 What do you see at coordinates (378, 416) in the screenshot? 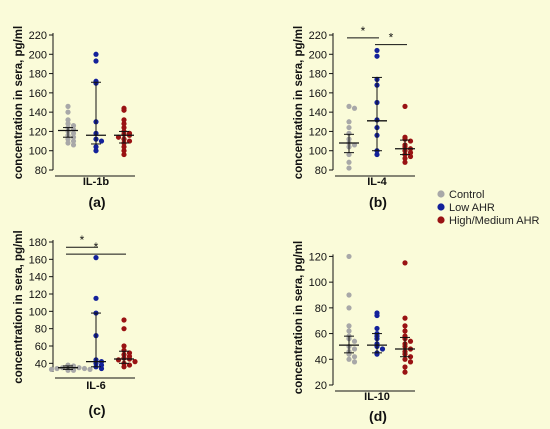
I see `panel-label: (d)` at bounding box center [378, 416].